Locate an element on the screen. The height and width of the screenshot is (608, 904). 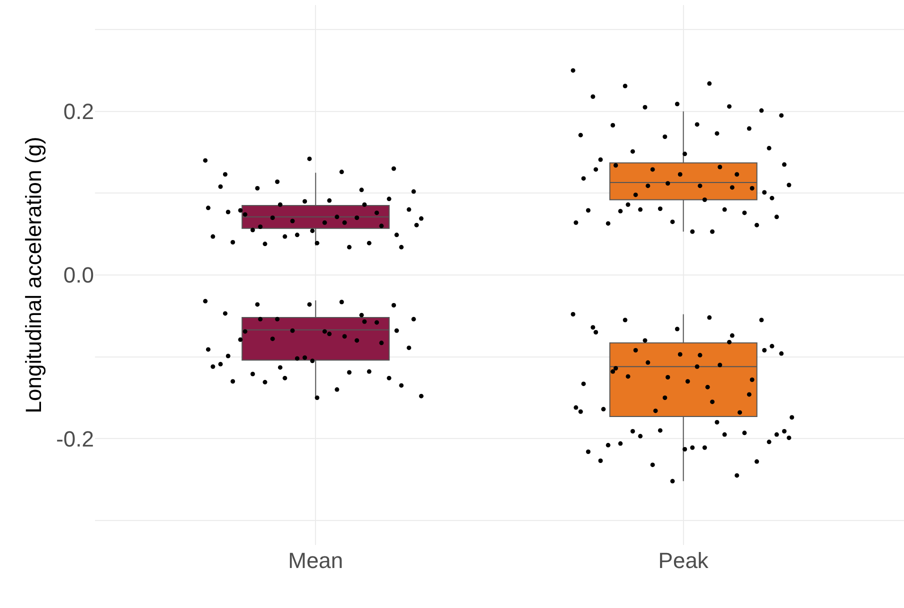
y-tick-label: 0.2 is located at coordinates (78, 111).